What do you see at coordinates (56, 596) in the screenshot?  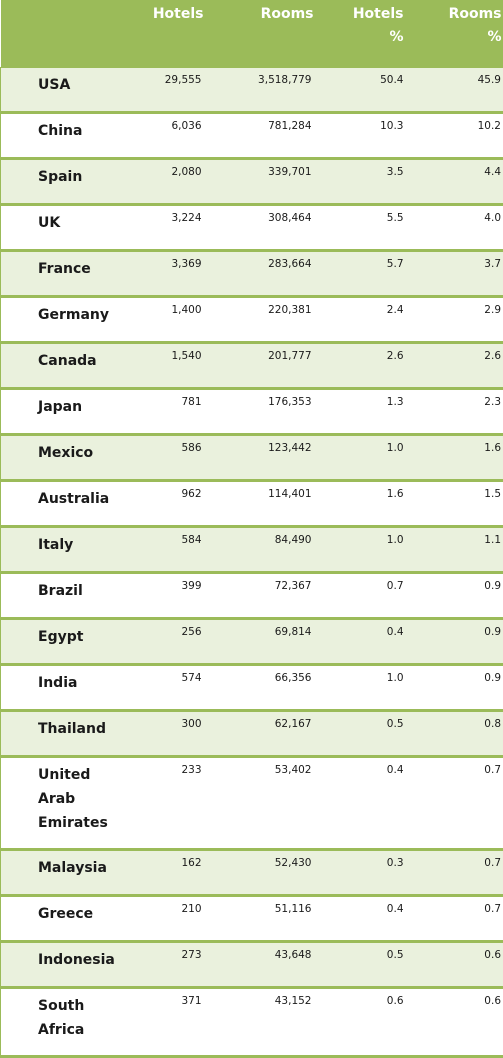 I see `country-cell: Brazil` at bounding box center [56, 596].